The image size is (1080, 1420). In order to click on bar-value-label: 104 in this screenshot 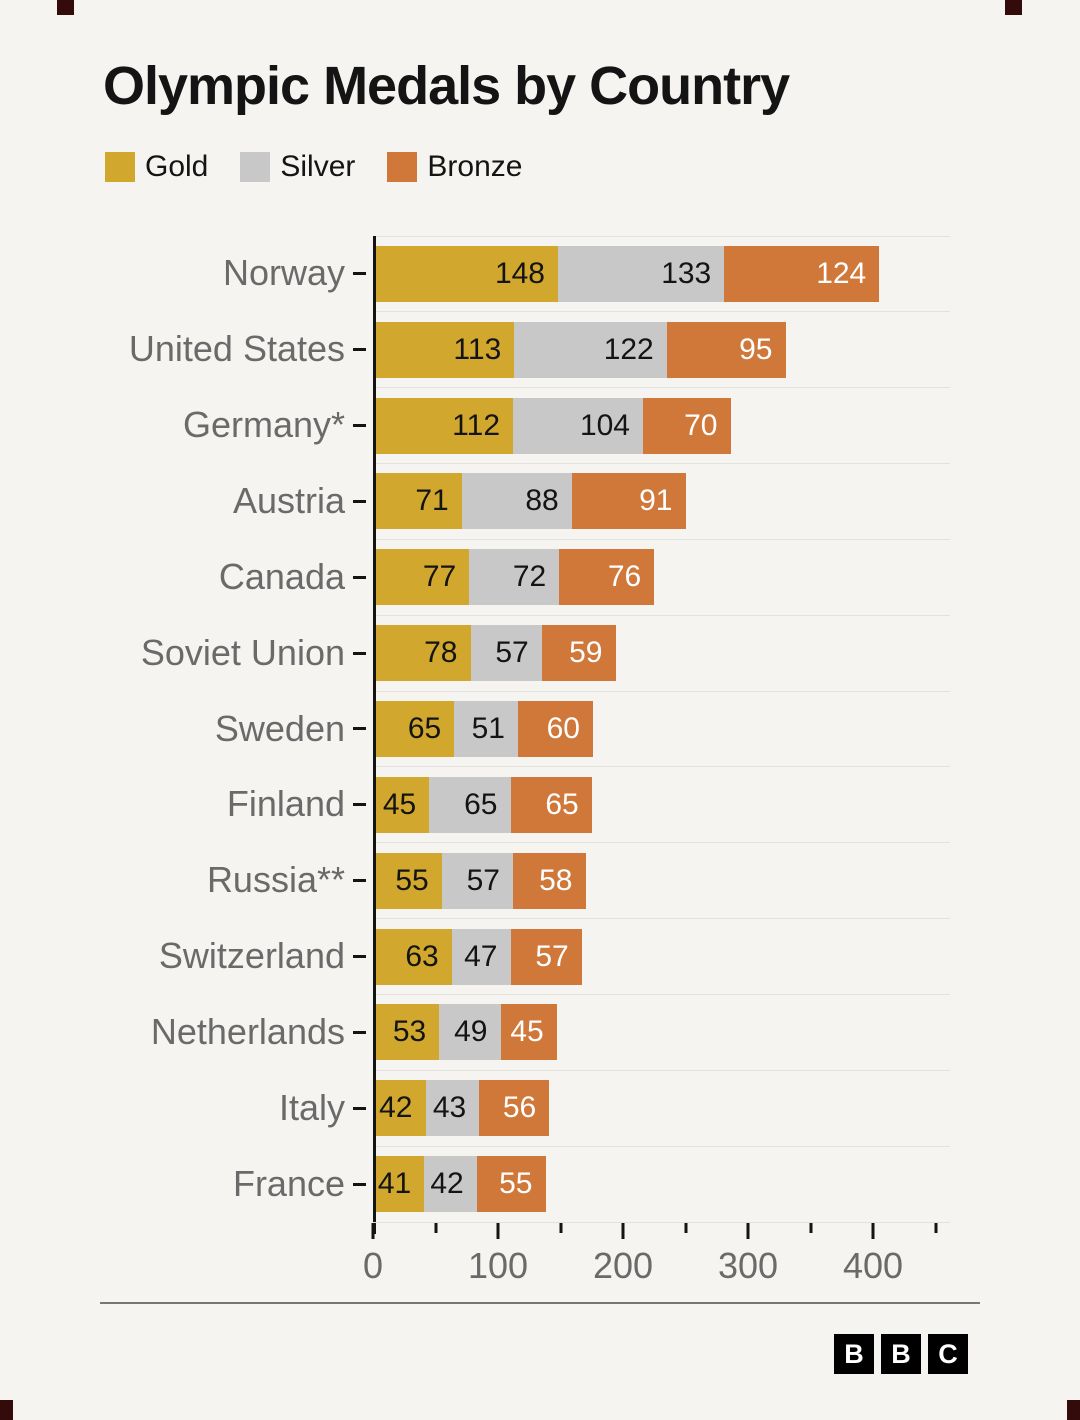, I will do `click(604, 425)`.